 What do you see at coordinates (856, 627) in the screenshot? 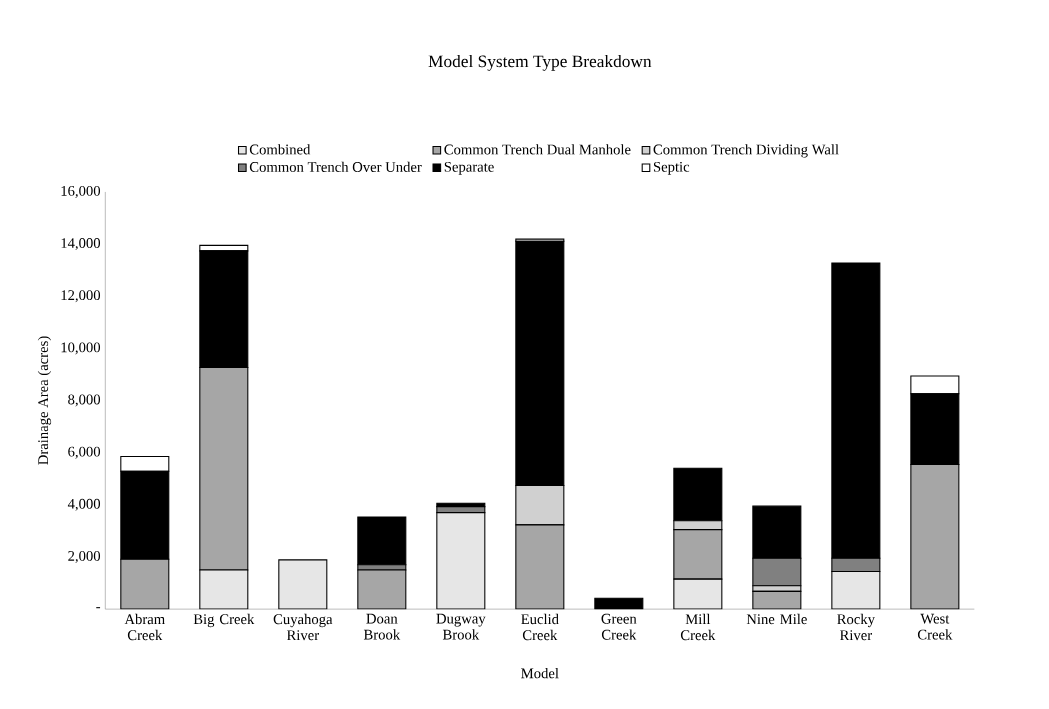
I see `x-tick-label: Rocky River` at bounding box center [856, 627].